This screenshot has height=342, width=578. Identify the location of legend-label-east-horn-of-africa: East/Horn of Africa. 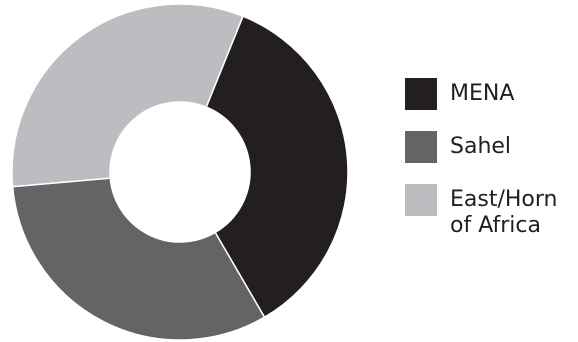
(504, 212).